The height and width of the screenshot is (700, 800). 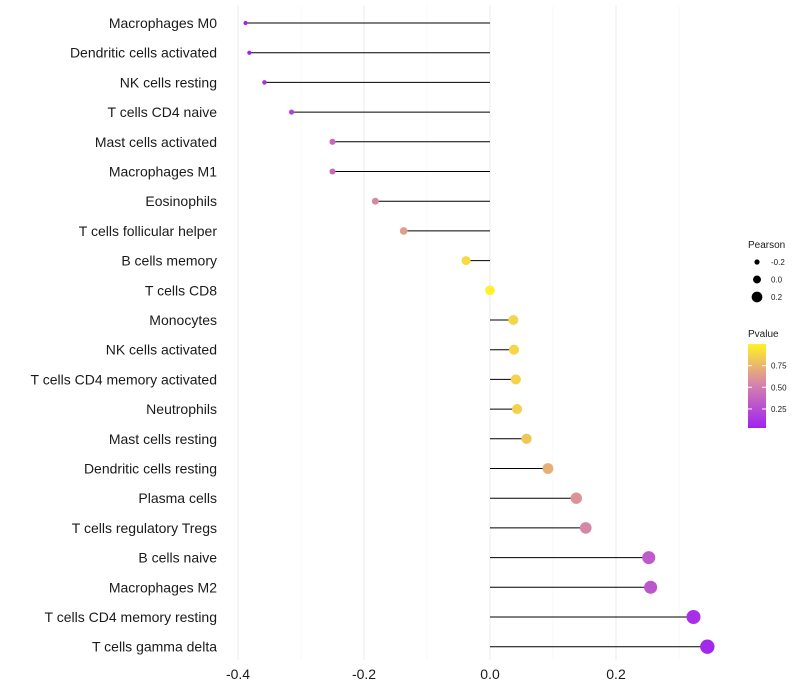 What do you see at coordinates (124, 379) in the screenshot?
I see `y-label: T cells CD4 memory activated` at bounding box center [124, 379].